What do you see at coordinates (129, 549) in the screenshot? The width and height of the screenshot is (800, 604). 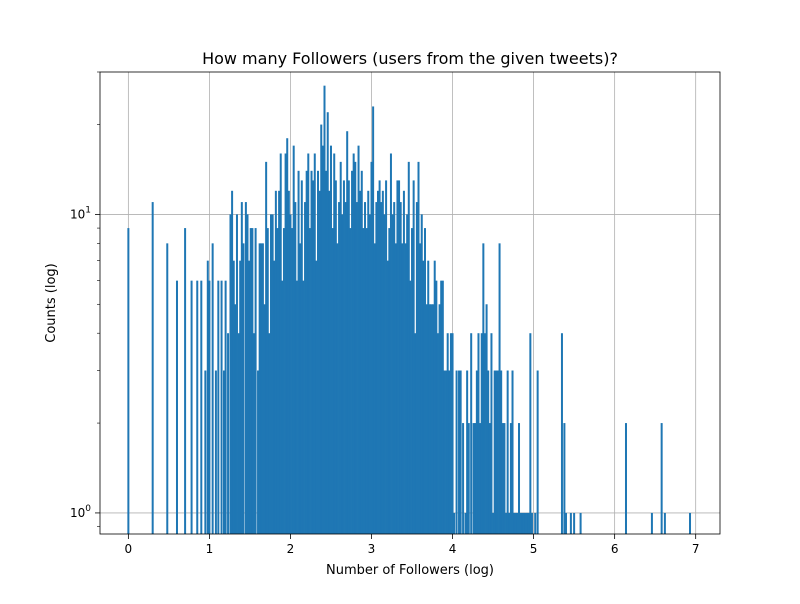 I see `x-tick-label: 0` at bounding box center [129, 549].